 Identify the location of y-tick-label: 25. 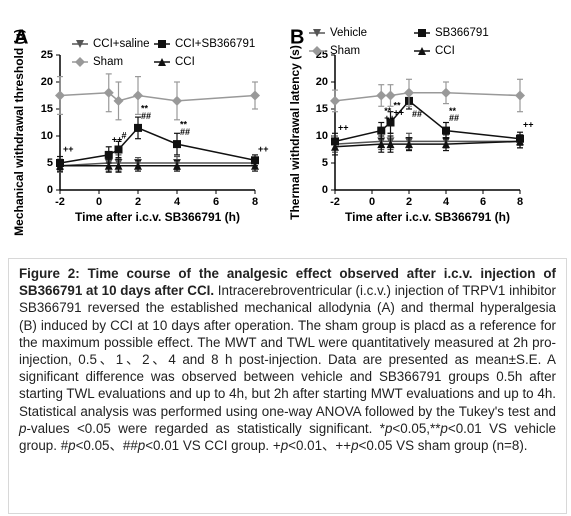
(47, 55).